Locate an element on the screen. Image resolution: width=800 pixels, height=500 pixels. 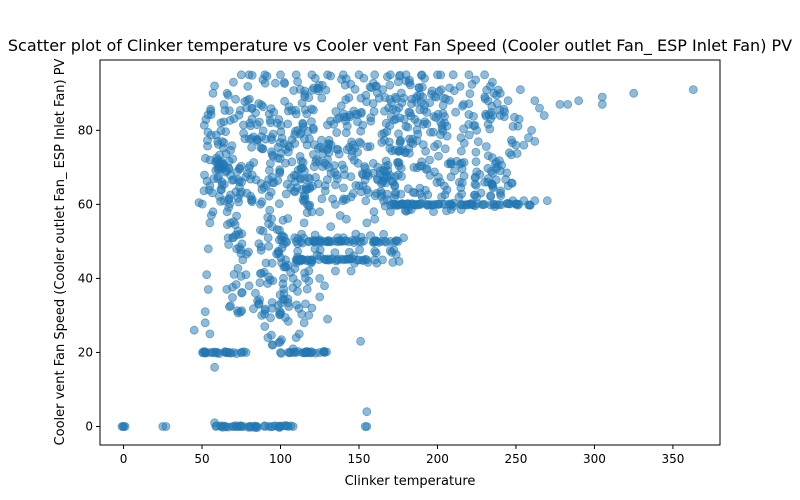
x-tick-label: 50 is located at coordinates (201, 459).